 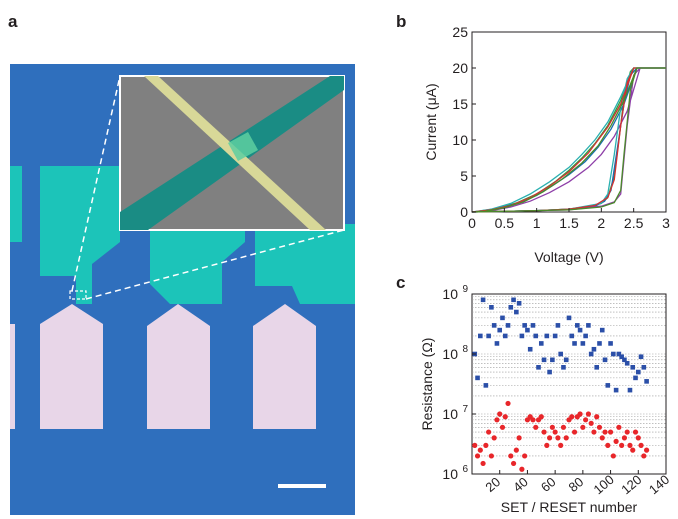 I want to click on panel-a-label: a, so click(x=13, y=21).